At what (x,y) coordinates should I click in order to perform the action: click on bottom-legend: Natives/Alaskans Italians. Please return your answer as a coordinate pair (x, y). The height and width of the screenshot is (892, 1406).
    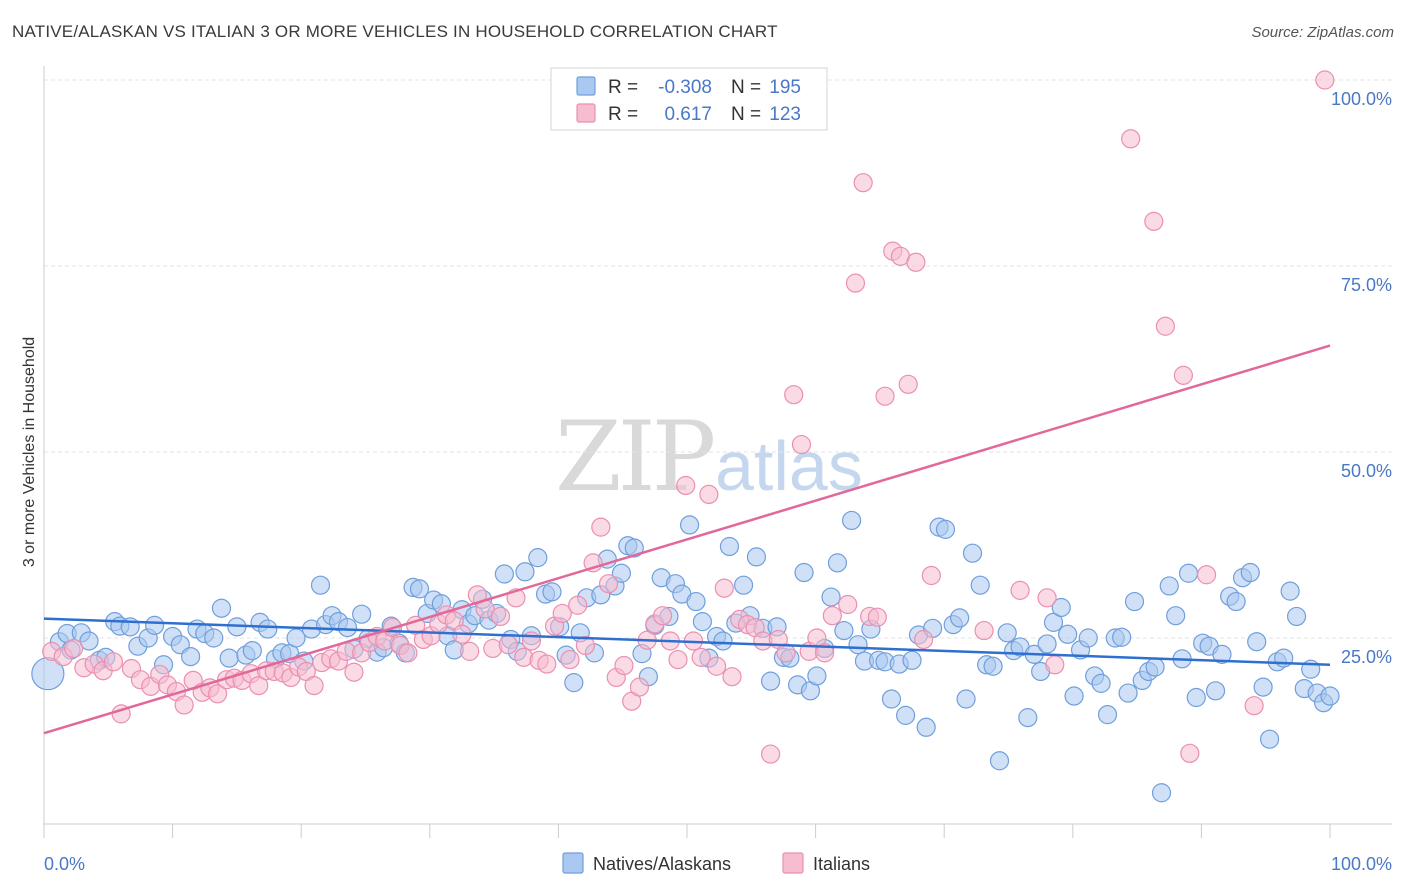
    Looking at the image, I should click on (716, 863).